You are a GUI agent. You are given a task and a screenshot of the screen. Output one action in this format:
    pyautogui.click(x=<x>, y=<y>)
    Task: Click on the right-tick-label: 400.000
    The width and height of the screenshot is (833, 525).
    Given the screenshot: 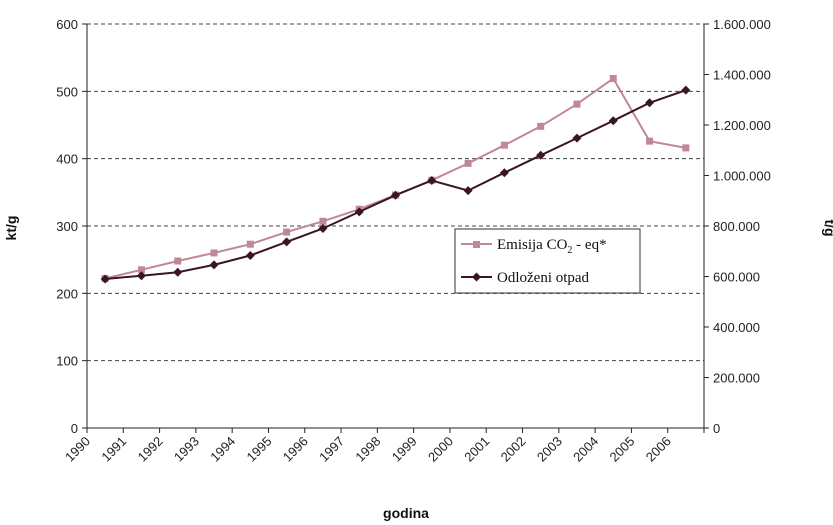 What is the action you would take?
    pyautogui.click(x=736, y=327)
    